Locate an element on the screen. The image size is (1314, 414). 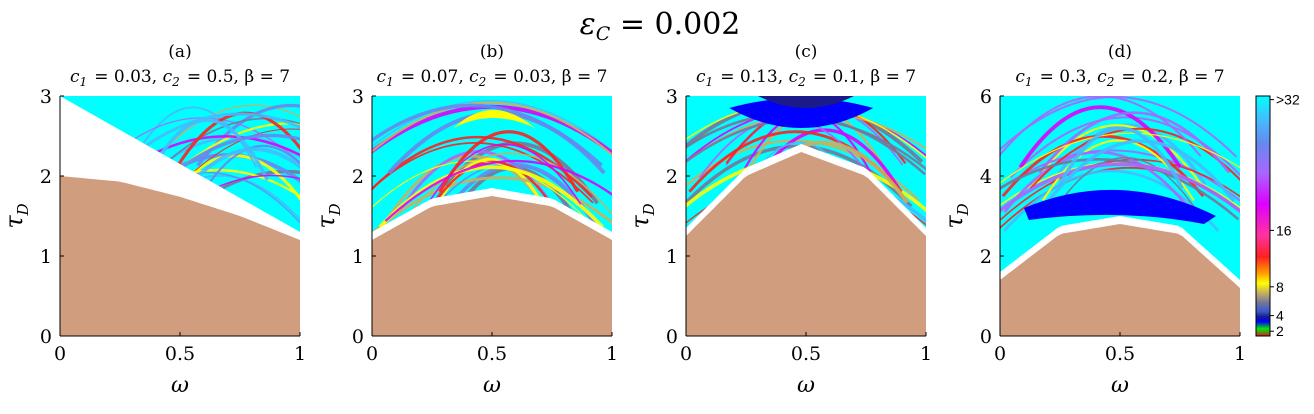
colorbar-tick-label: 16 is located at coordinates (1284, 230).